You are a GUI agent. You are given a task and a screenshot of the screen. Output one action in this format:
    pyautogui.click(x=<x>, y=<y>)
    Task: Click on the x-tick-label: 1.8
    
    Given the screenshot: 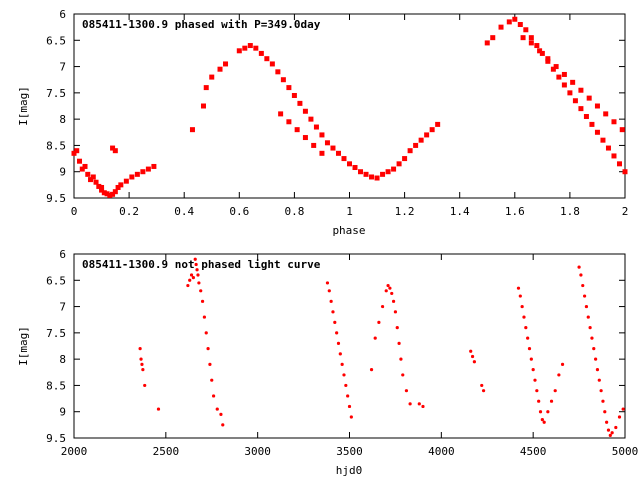 What is the action you would take?
    pyautogui.click(x=570, y=211)
    